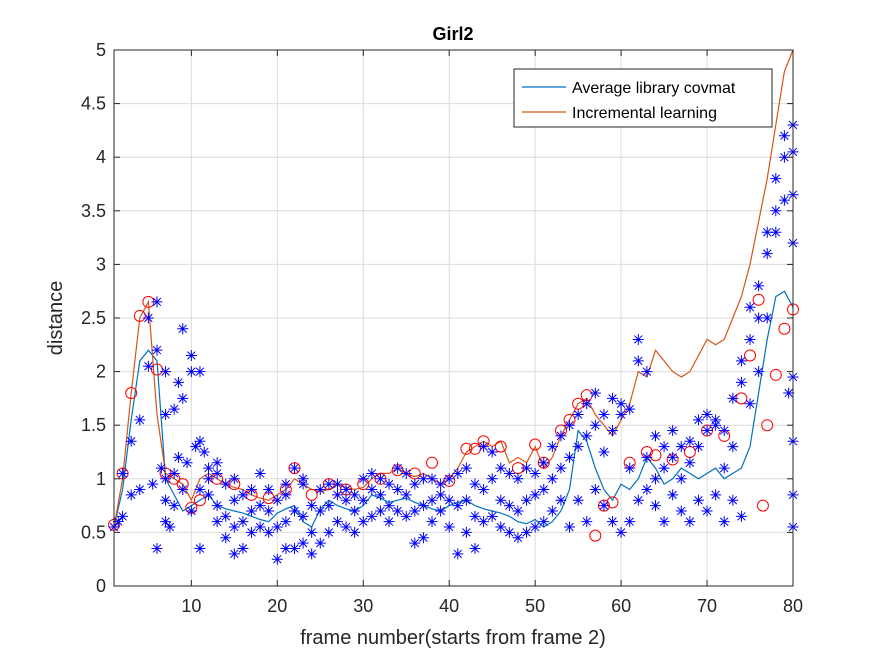 The width and height of the screenshot is (875, 656). Describe the element at coordinates (452, 34) in the screenshot. I see `chart-title: Girl2` at that location.